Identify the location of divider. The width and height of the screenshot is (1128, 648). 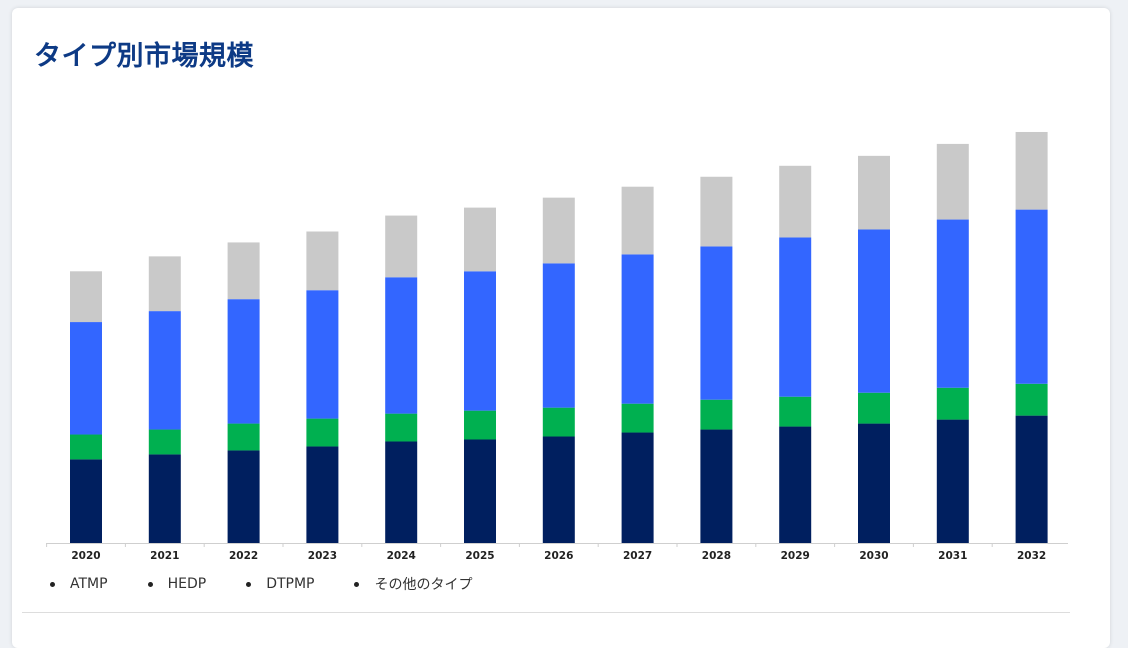
(546, 612).